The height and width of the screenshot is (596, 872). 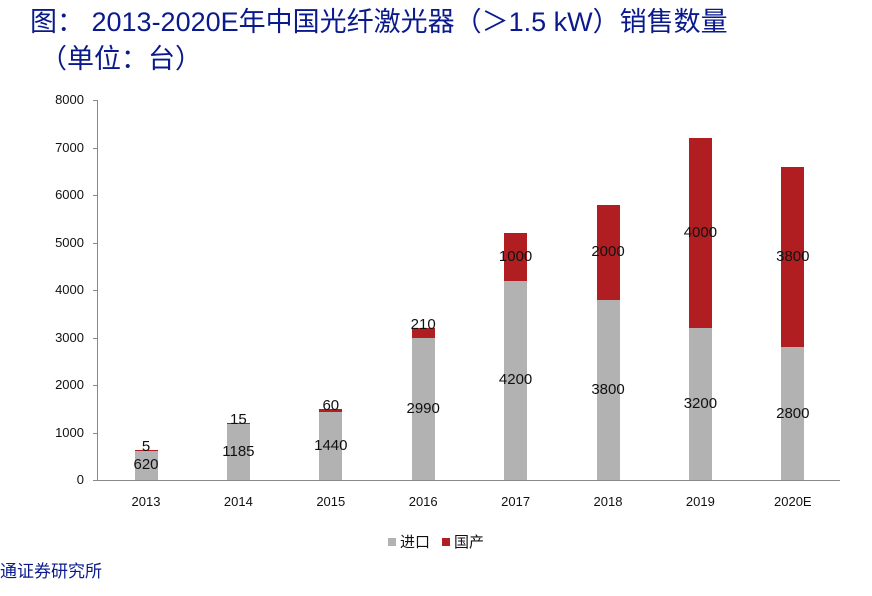 I want to click on data-label-domestic: 2000, so click(x=608, y=251).